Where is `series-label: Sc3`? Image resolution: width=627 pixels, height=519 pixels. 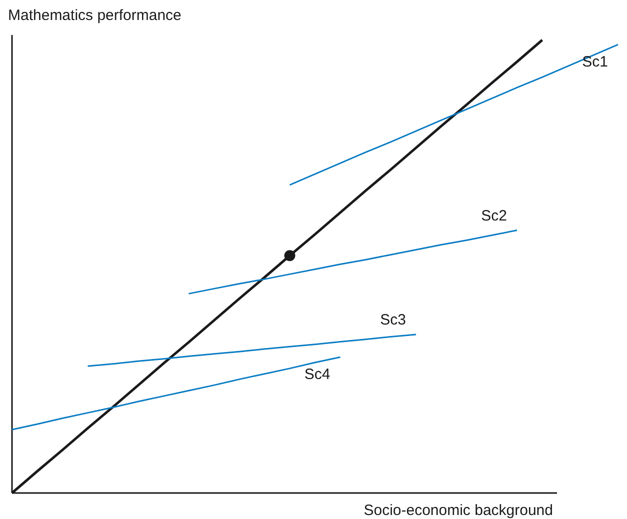
series-label: Sc3 is located at coordinates (393, 319).